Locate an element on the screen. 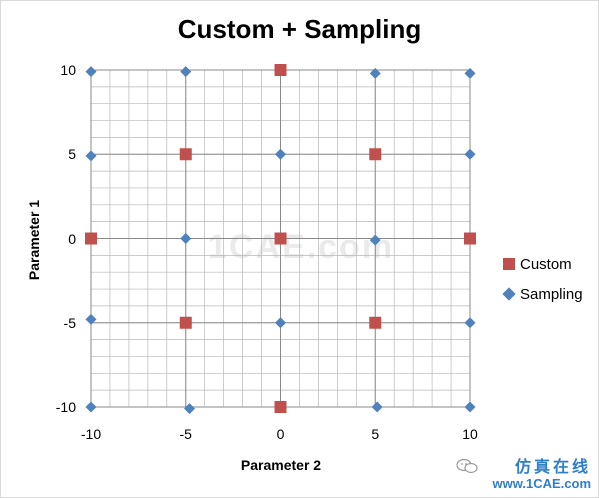 This screenshot has width=599, height=498. legend-item-custom: Custom is located at coordinates (543, 264).